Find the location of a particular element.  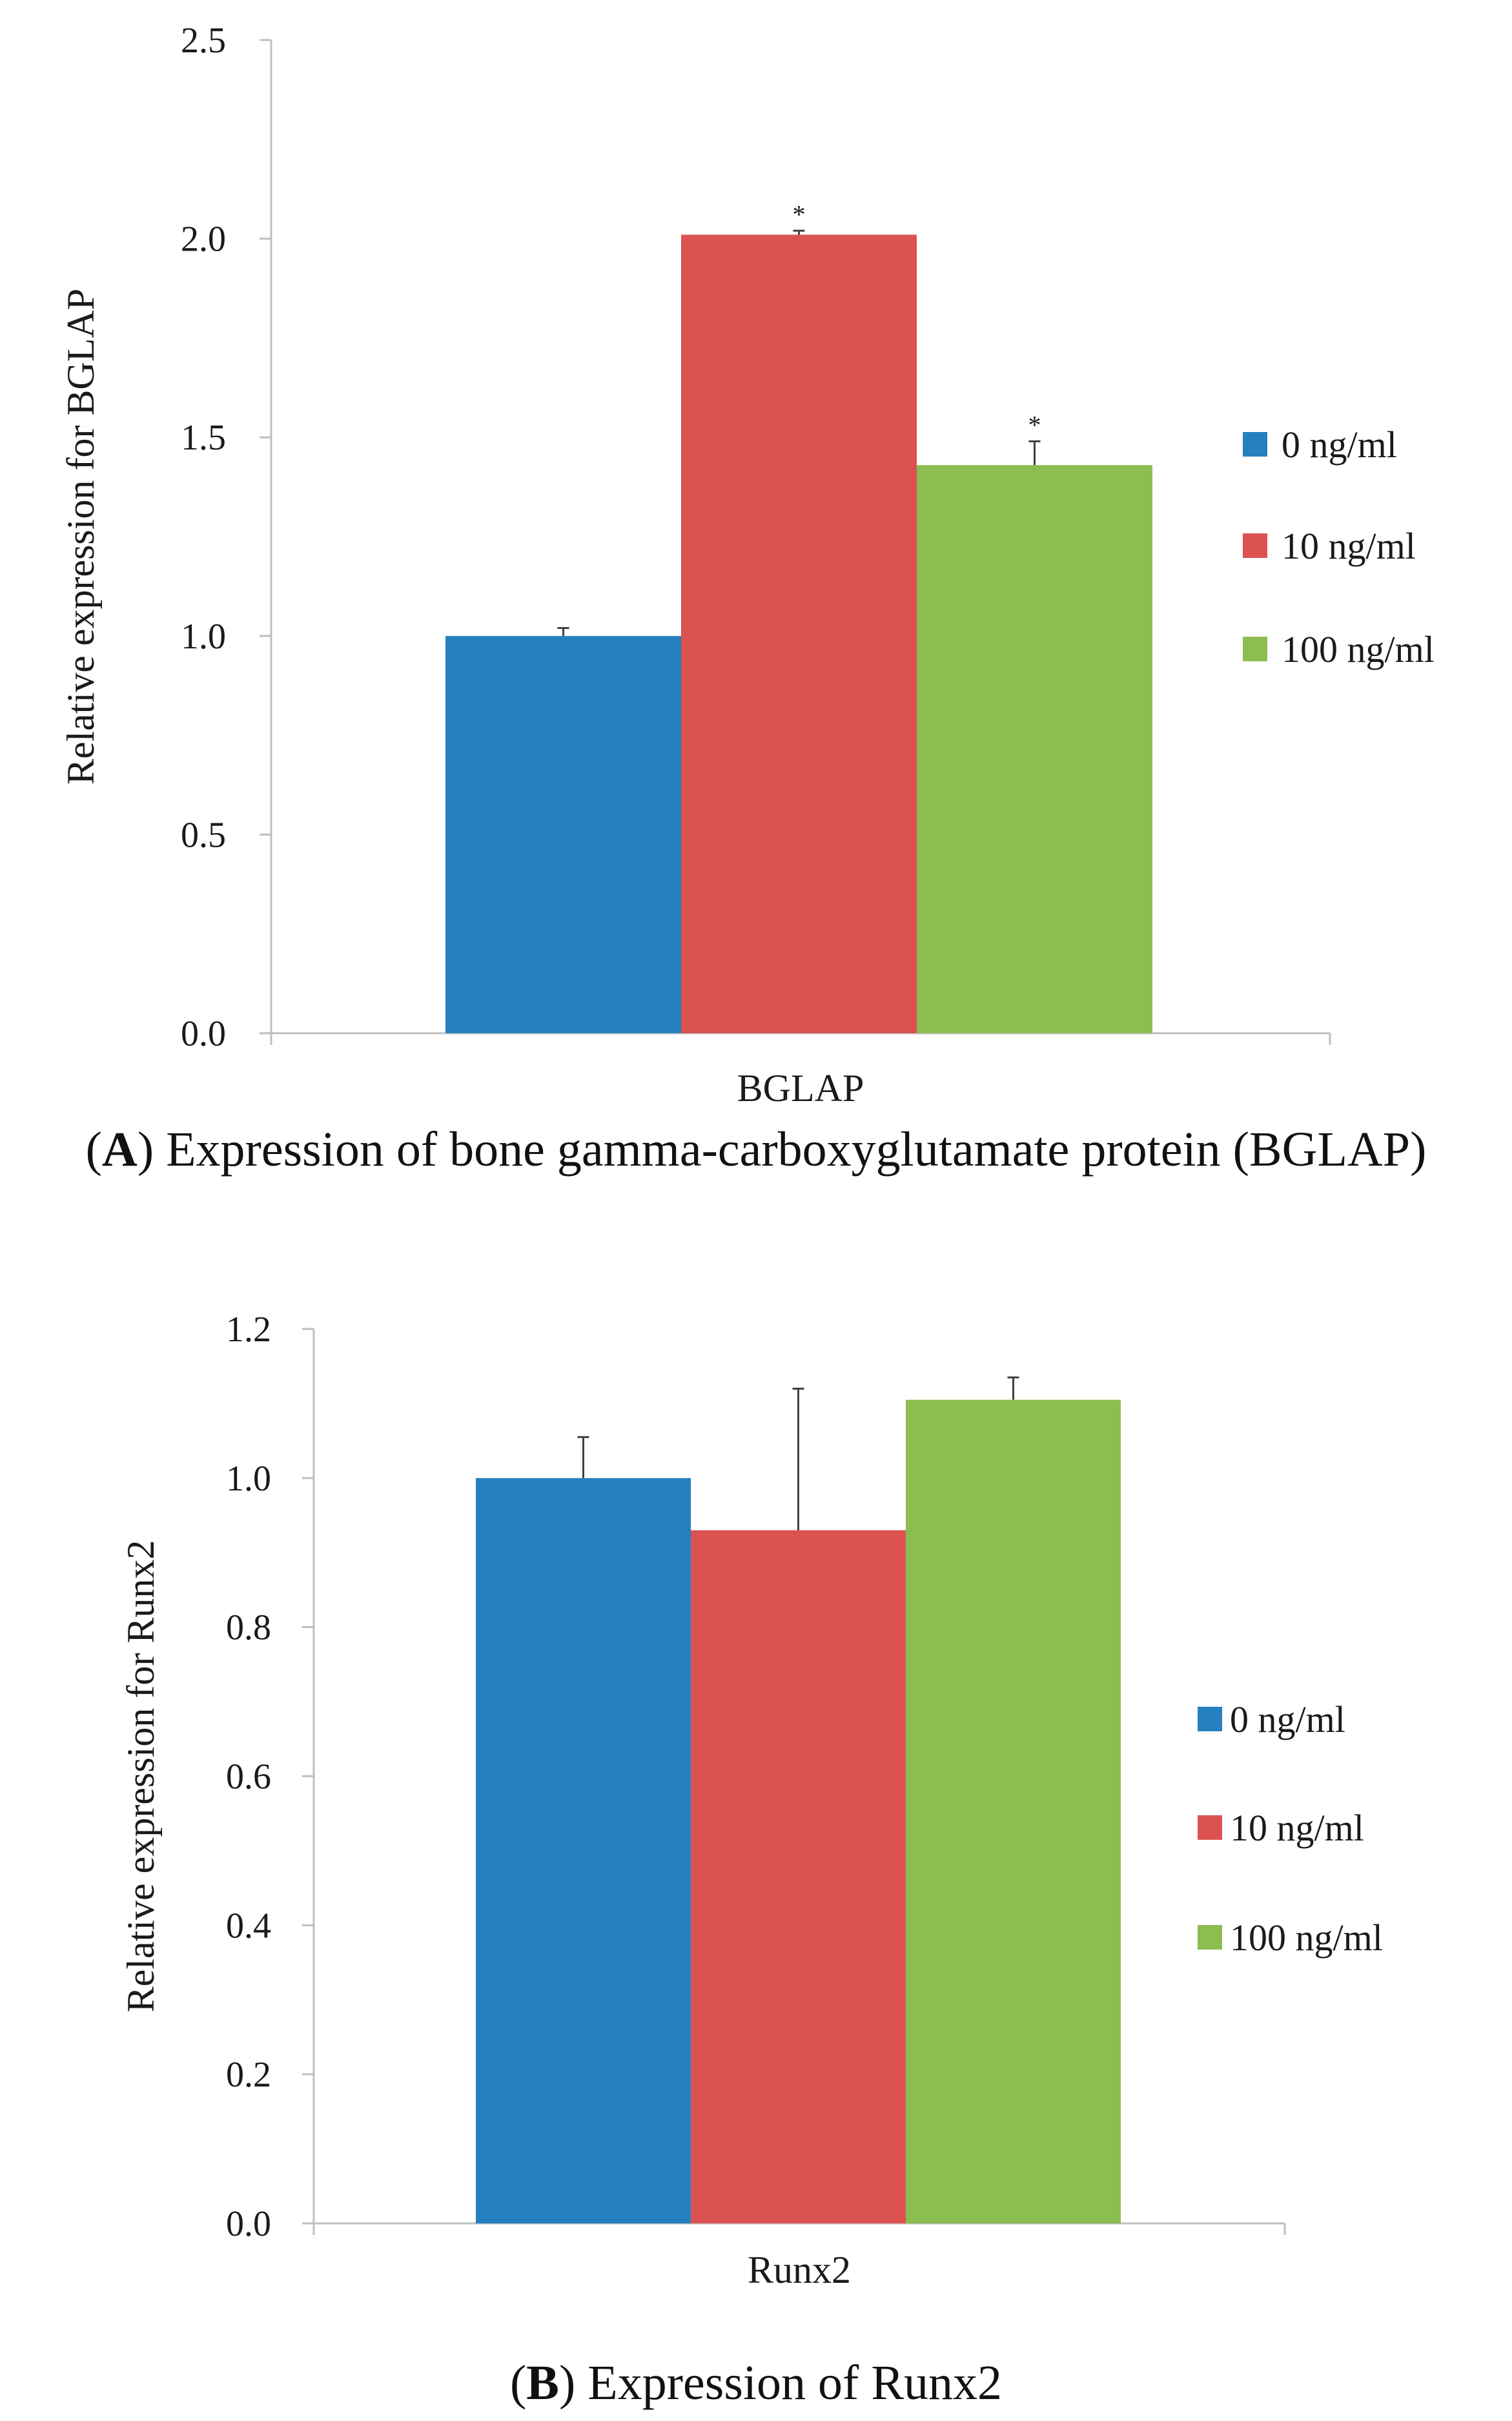

caption-text: ) Expression of Runx2 is located at coordinates (780, 2383).